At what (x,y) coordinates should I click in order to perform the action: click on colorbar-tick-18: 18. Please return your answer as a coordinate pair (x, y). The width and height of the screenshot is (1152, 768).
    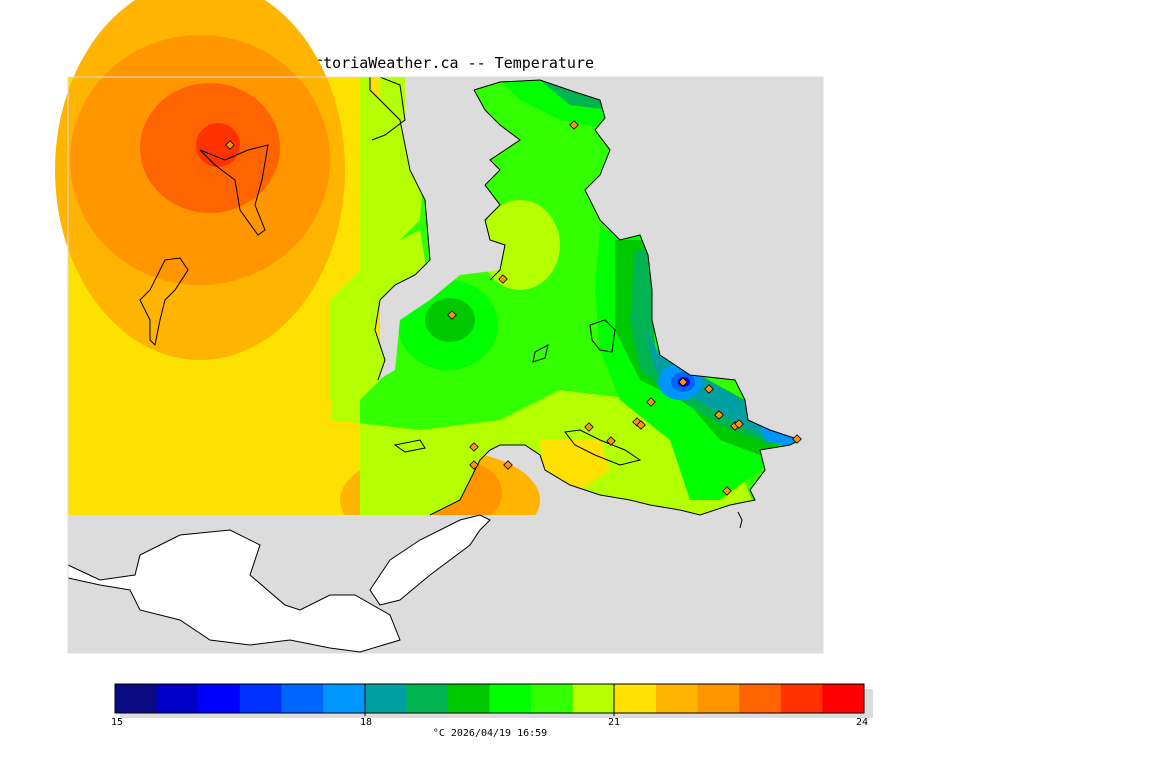
    Looking at the image, I should click on (366, 722).